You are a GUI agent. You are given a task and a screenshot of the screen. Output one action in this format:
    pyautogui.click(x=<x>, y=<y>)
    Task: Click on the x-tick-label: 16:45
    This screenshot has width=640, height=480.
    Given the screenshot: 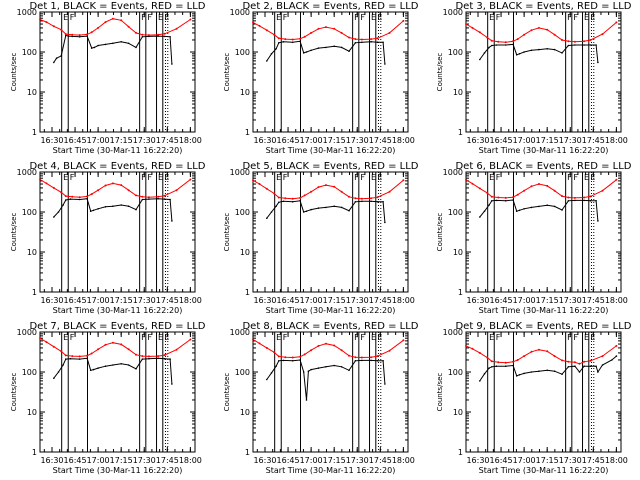 What is the action you would take?
    pyautogui.click(x=288, y=140)
    